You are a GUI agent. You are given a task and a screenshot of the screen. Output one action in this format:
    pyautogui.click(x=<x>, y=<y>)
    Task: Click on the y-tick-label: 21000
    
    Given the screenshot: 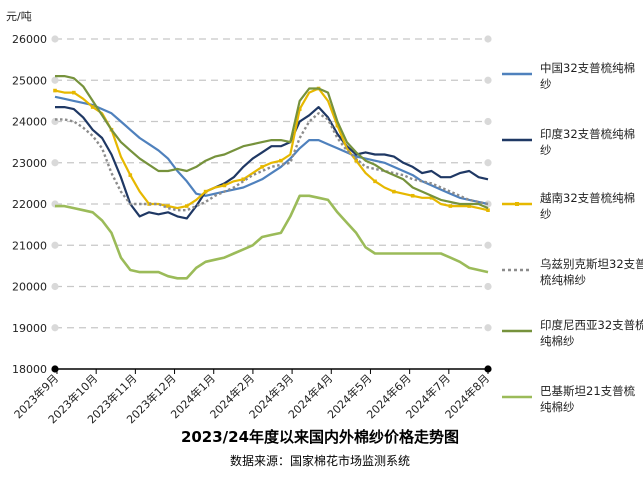 What is the action you would take?
    pyautogui.click(x=29, y=245)
    